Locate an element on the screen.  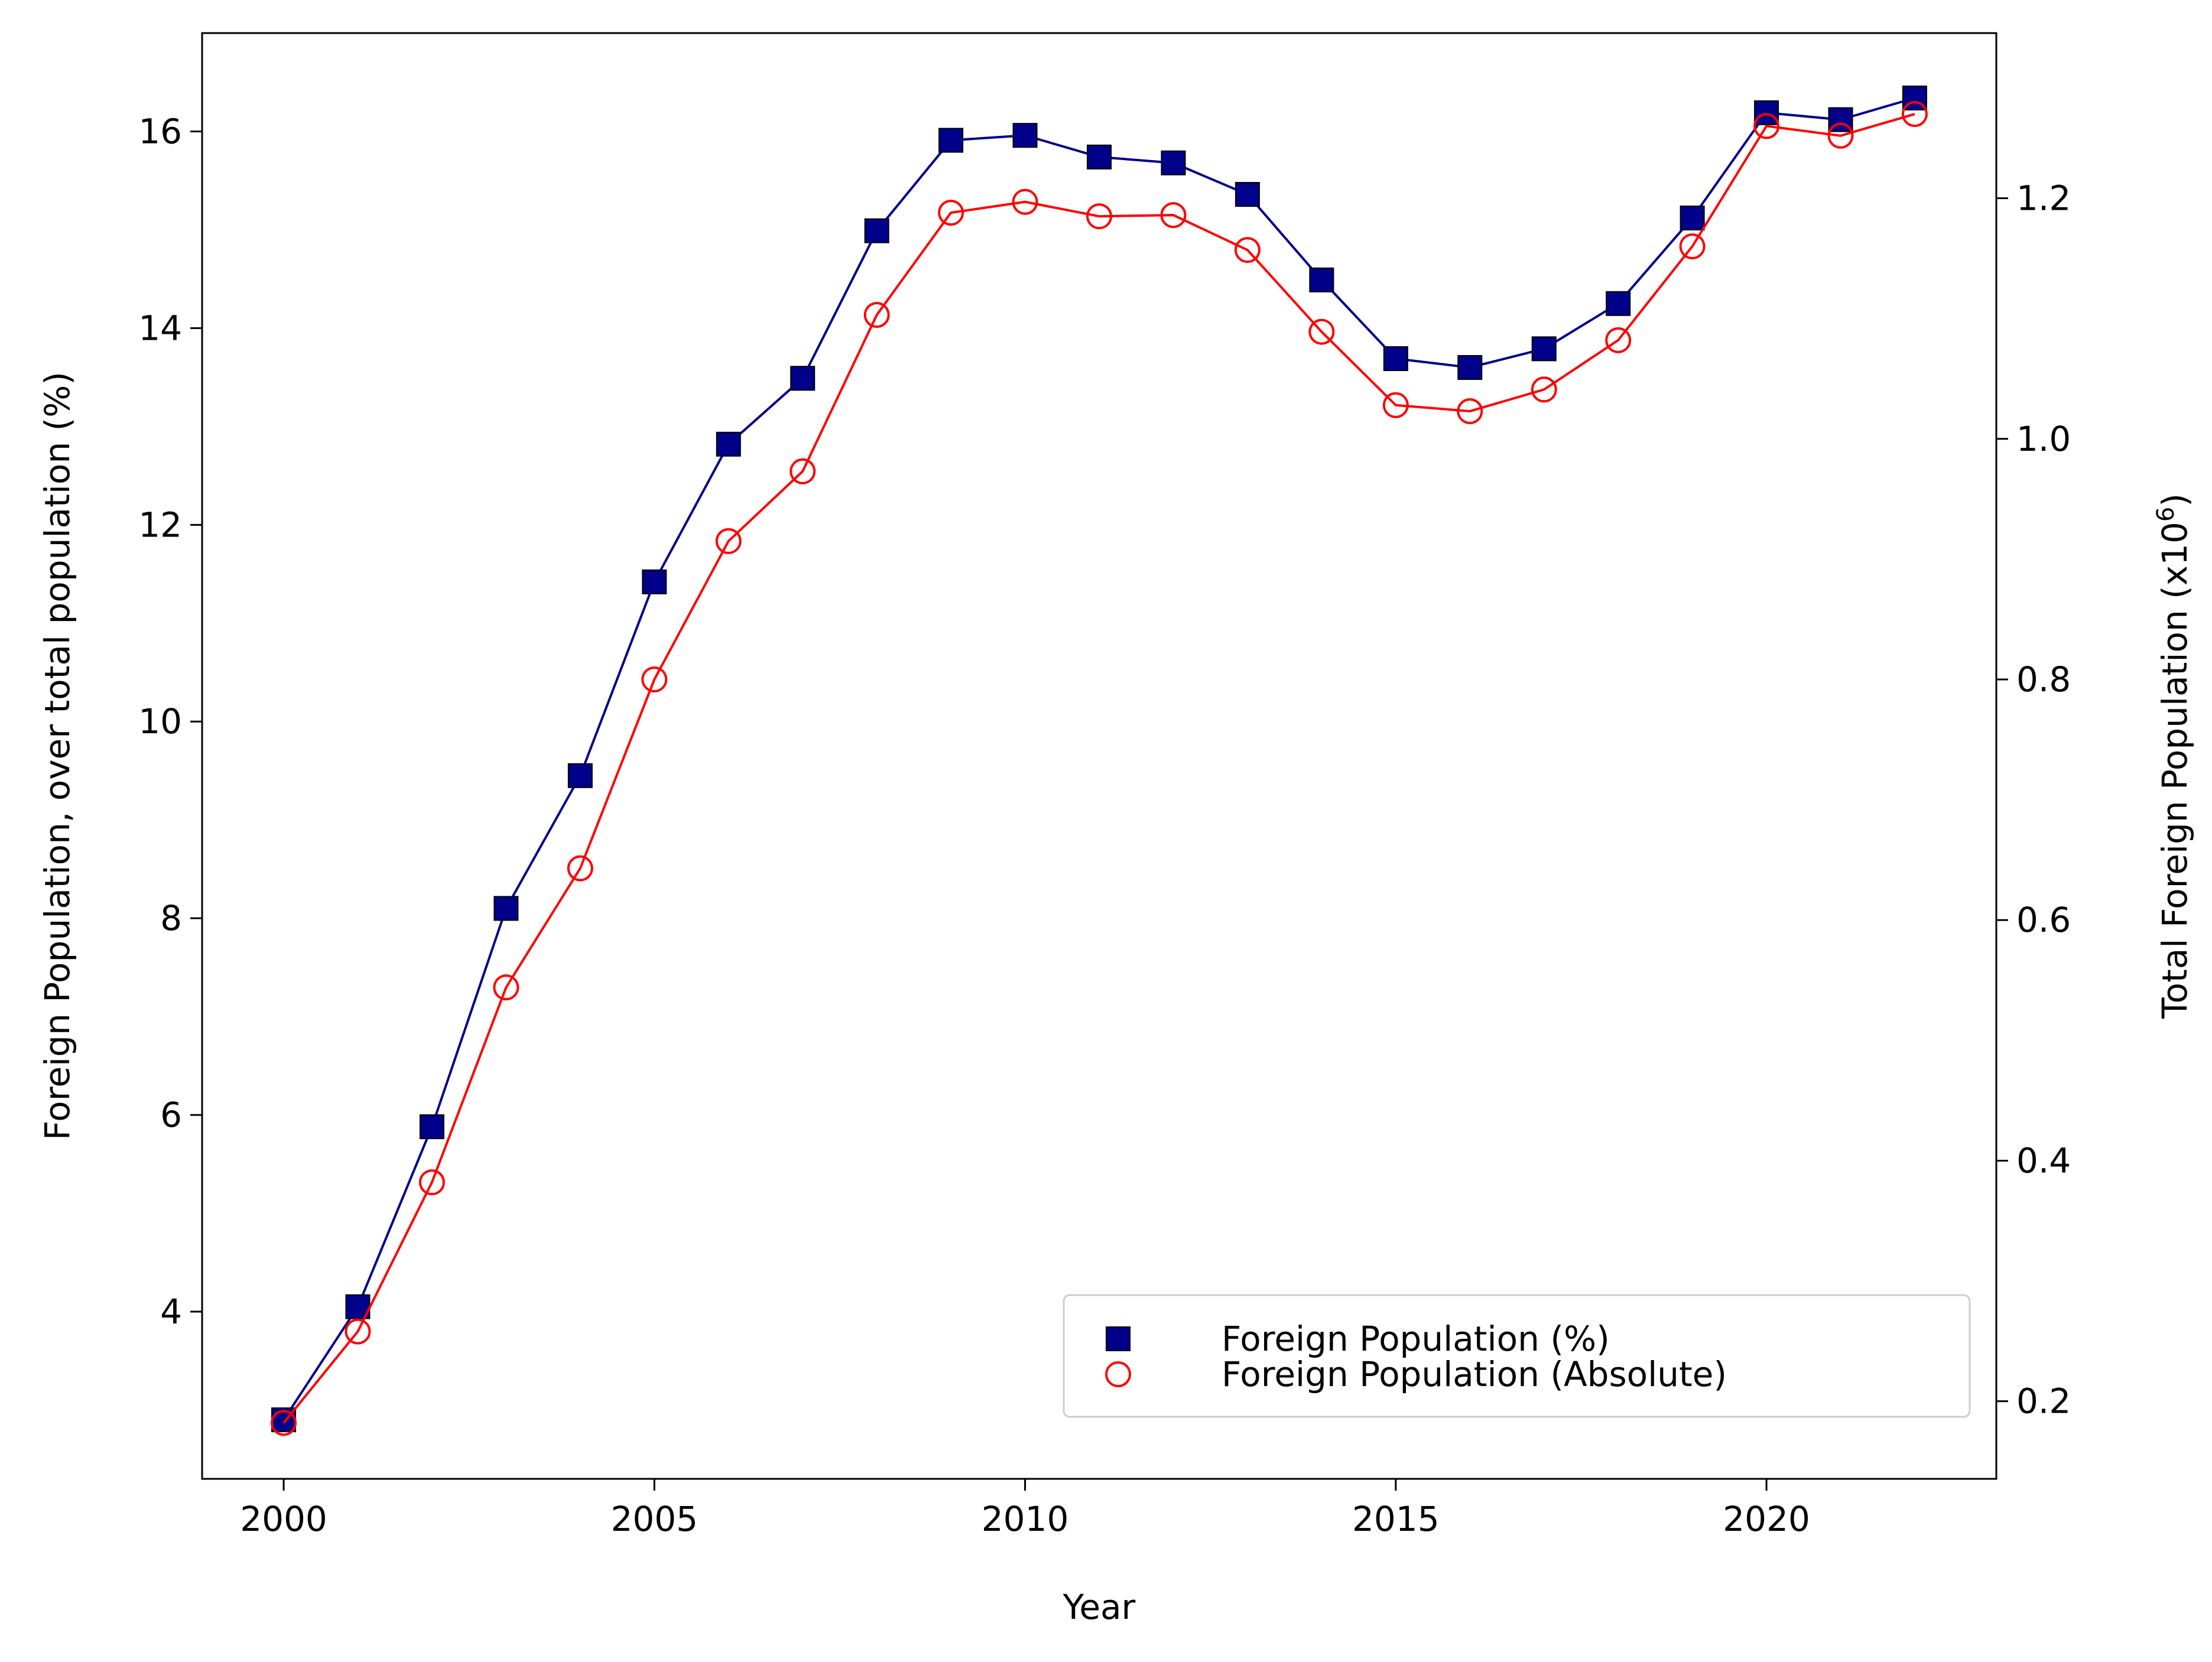
legend-box is located at coordinates (1517, 1356).